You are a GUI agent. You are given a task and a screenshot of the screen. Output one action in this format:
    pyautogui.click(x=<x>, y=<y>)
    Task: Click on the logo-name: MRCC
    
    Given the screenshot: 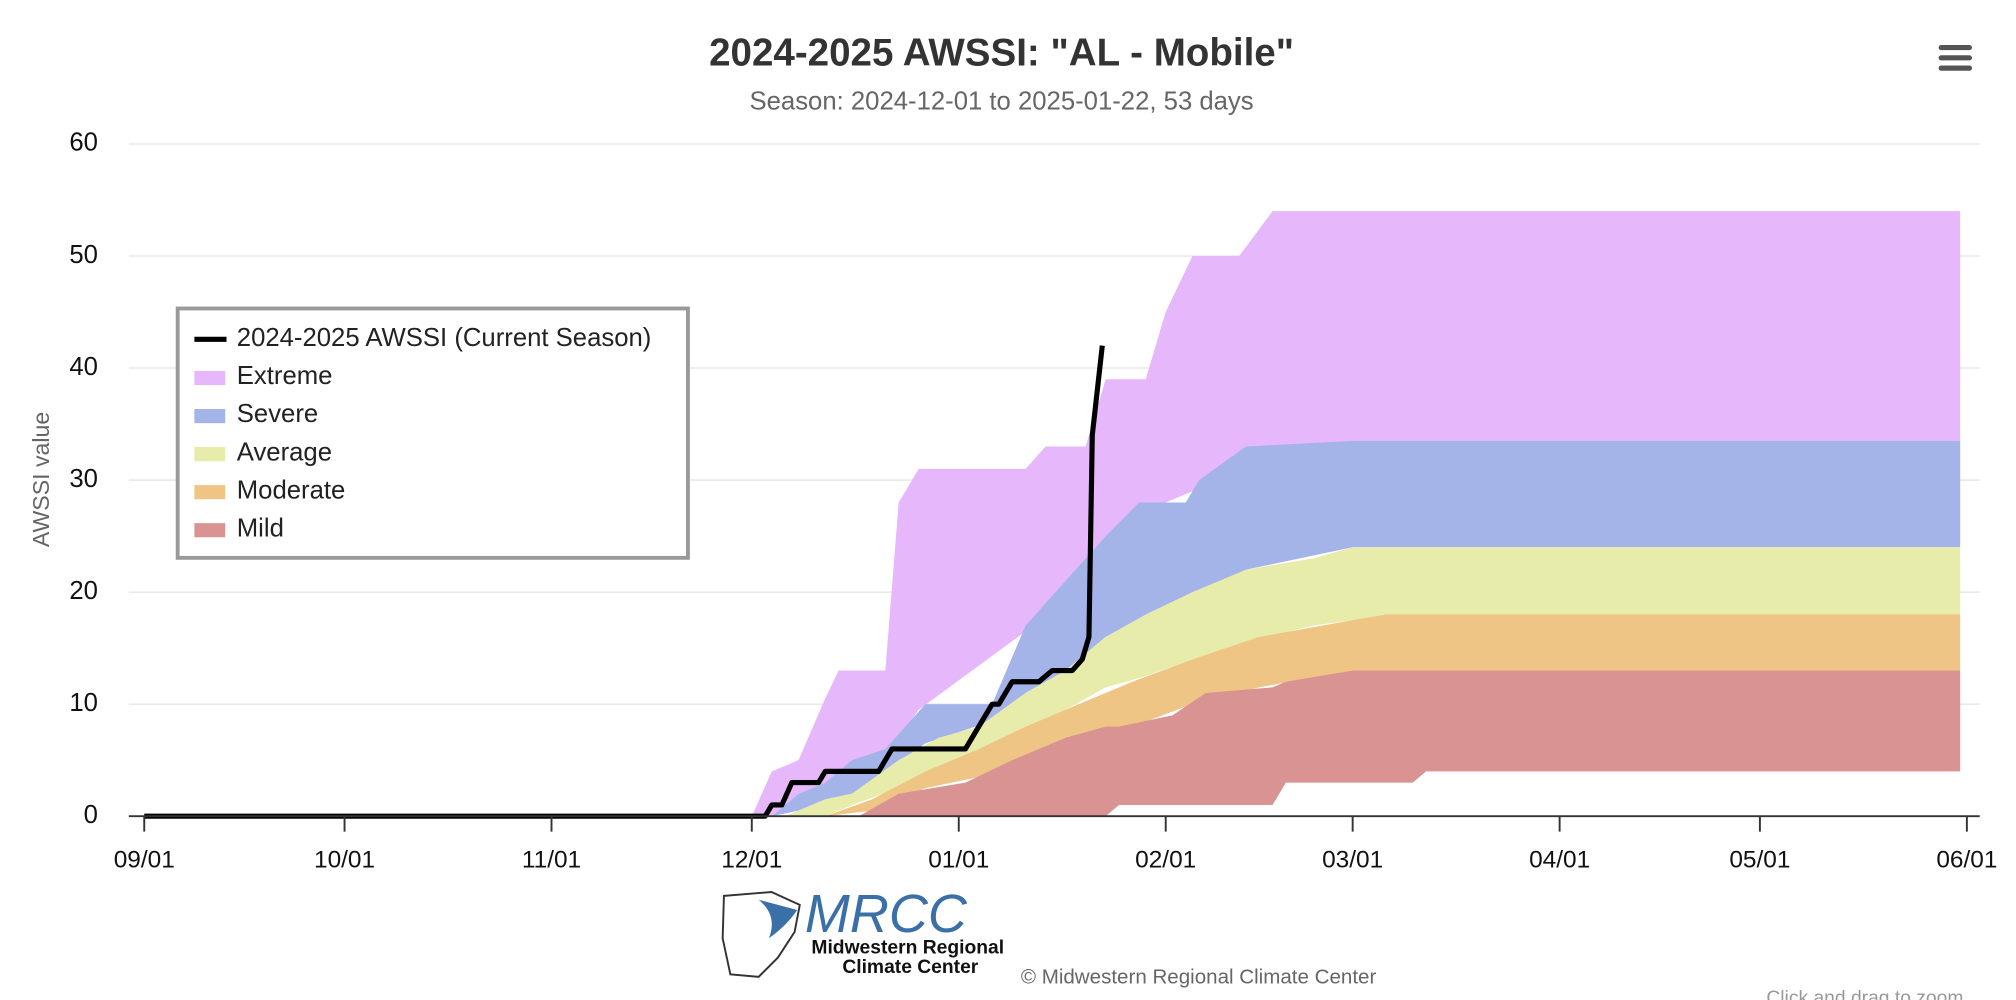 What is the action you would take?
    pyautogui.click(x=886, y=914)
    